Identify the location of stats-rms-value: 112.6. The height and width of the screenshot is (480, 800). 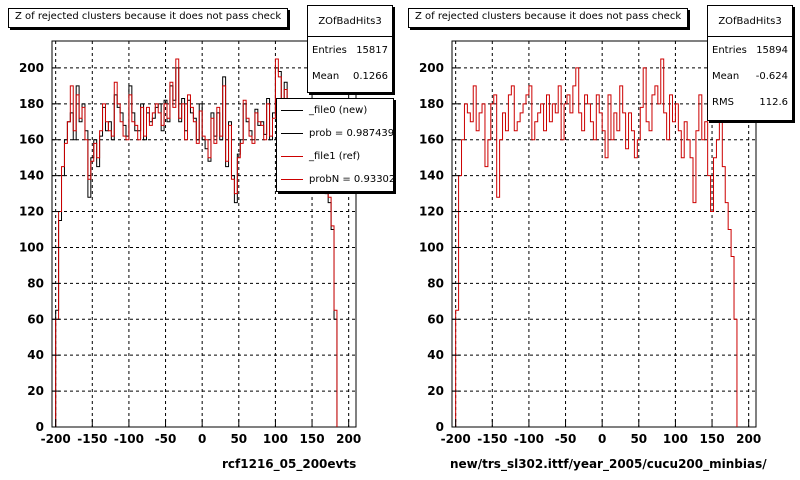
(773, 102).